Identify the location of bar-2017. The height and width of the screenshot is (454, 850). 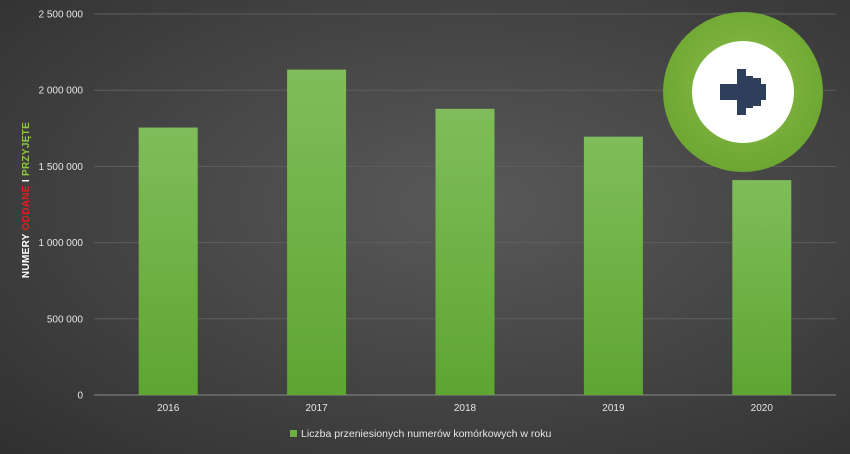
(317, 232).